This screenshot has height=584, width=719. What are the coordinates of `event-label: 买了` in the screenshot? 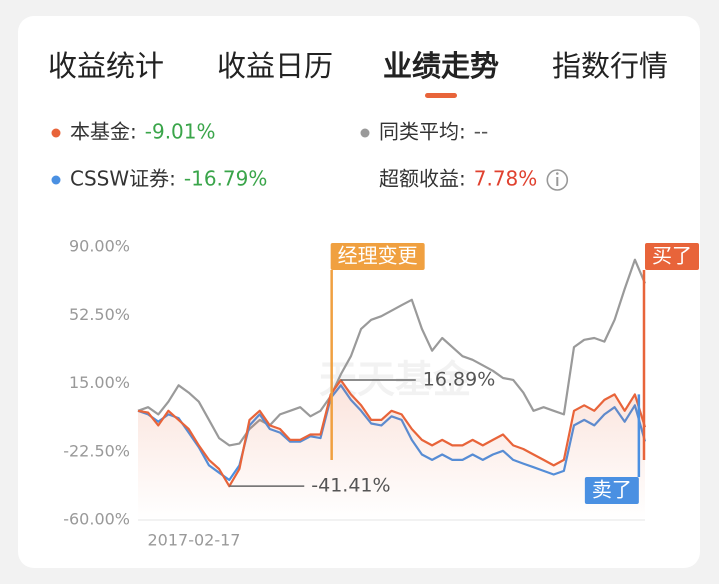 It's located at (672, 256).